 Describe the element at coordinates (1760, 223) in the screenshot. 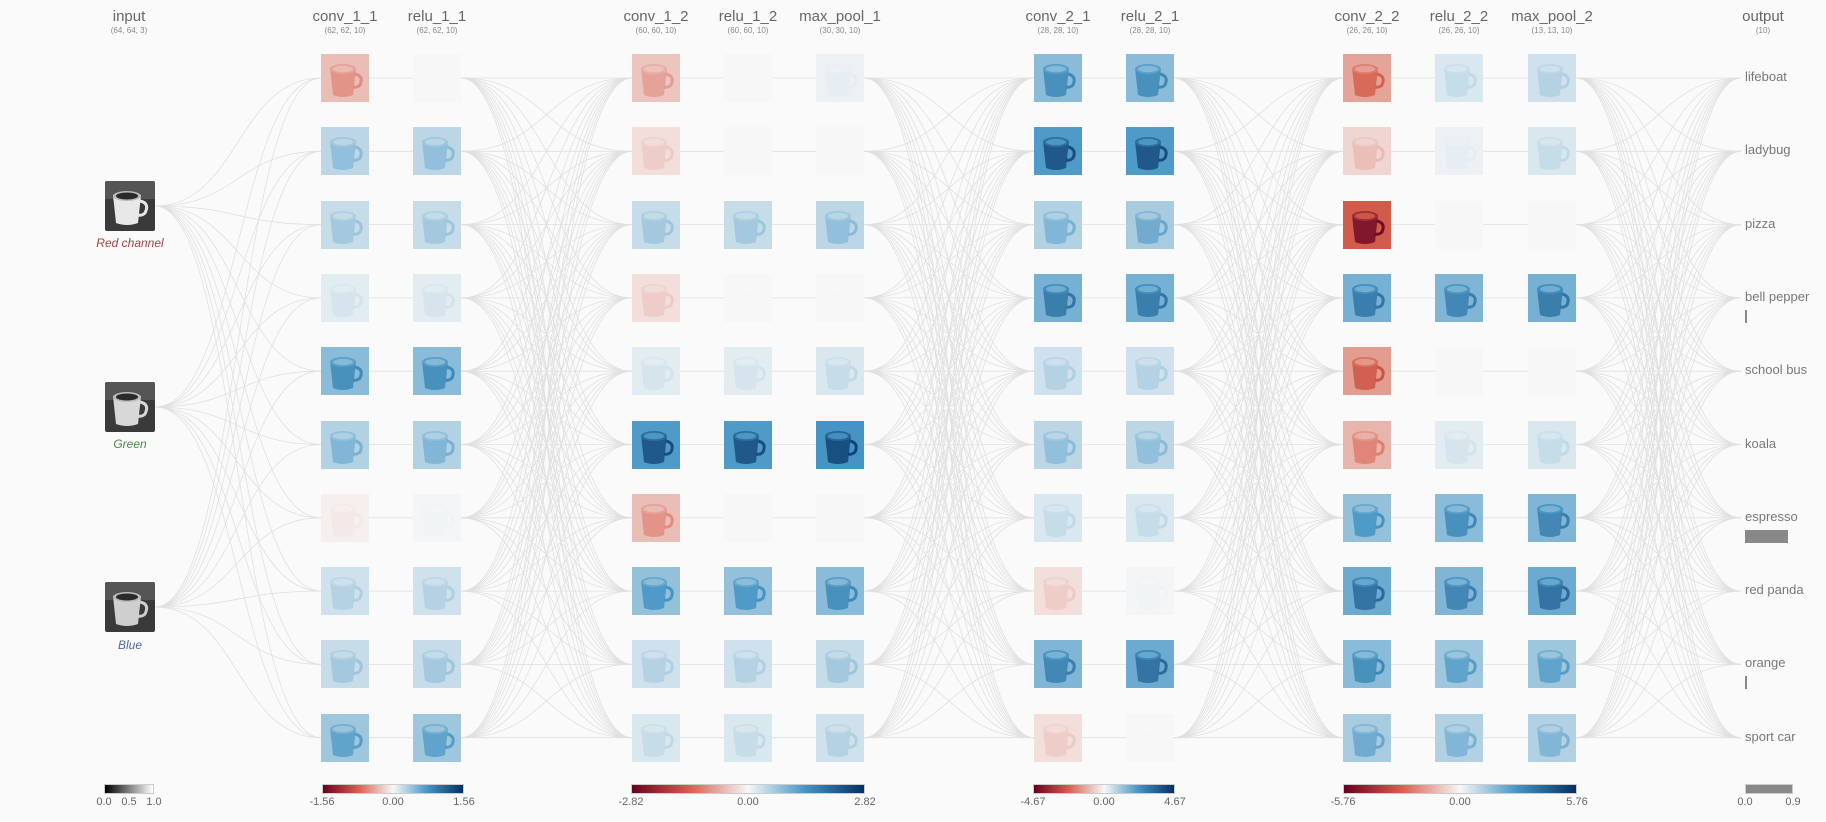

I see `output-class-label: pizza` at that location.